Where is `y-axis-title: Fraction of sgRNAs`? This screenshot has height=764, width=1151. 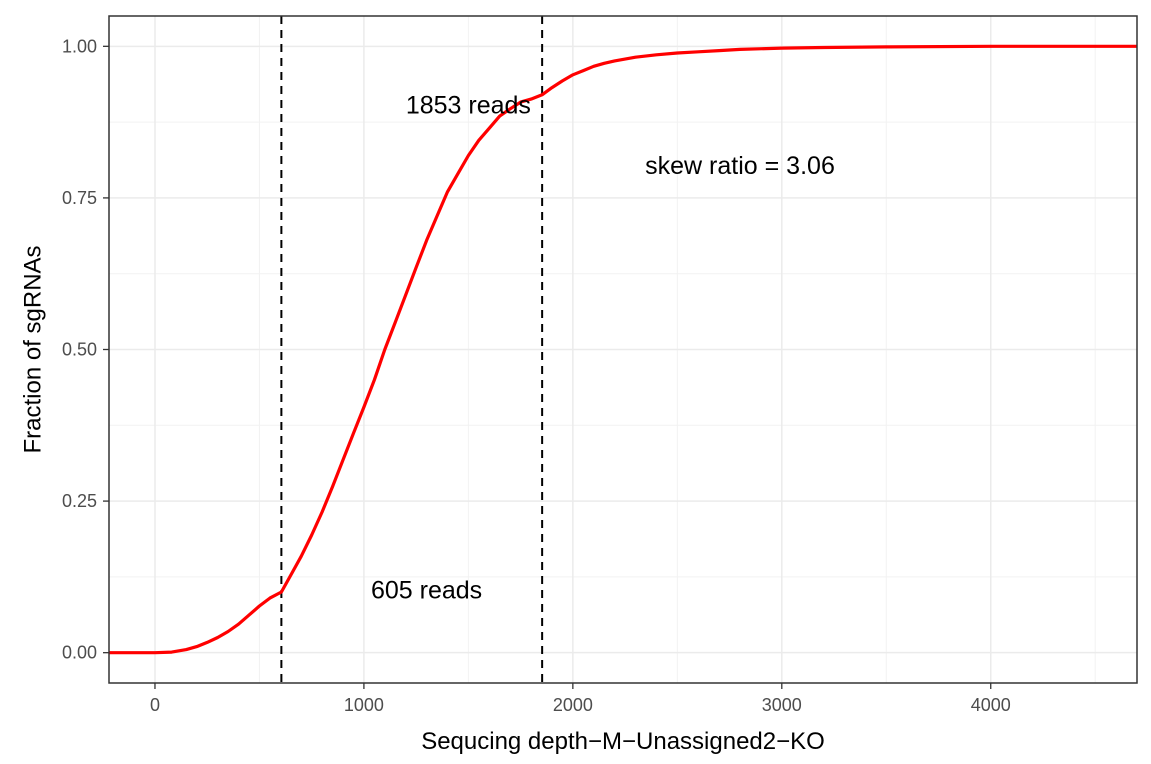
y-axis-title: Fraction of sgRNAs is located at coordinates (32, 349).